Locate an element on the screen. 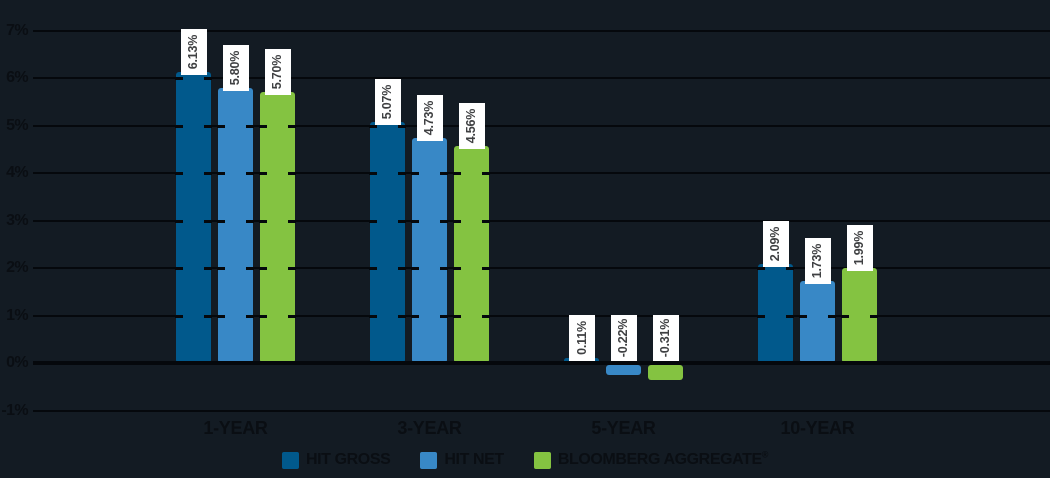 The height and width of the screenshot is (478, 1050). registered-mark-icon: ® is located at coordinates (765, 454).